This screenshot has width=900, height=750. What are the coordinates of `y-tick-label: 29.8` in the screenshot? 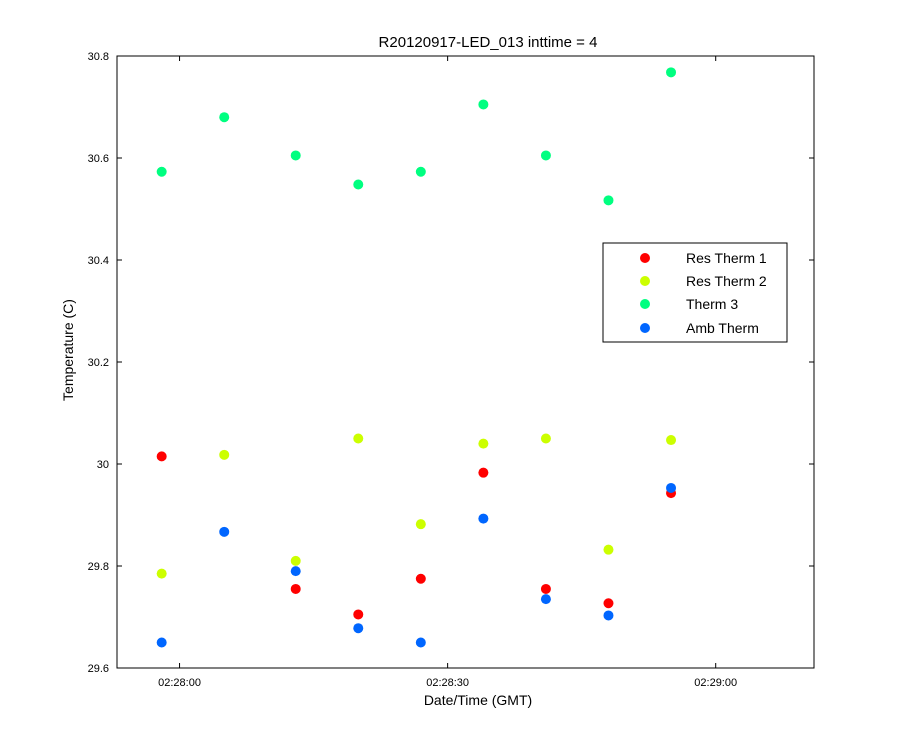 It's located at (98, 567).